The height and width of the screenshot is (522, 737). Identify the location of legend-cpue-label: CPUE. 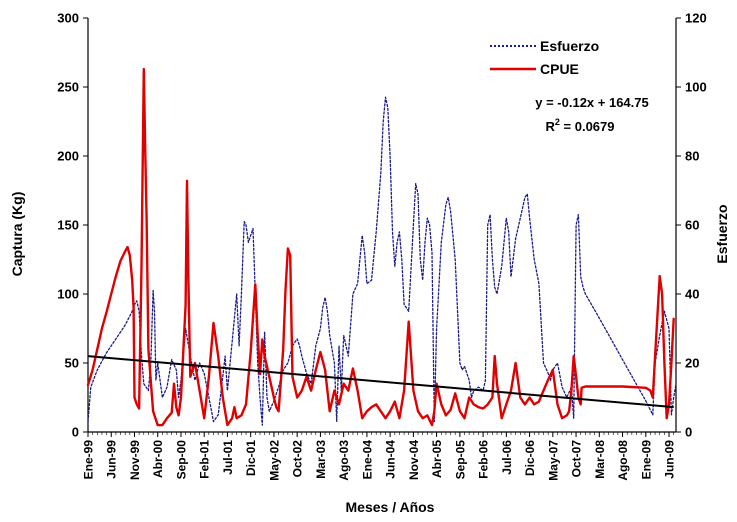
(559, 69).